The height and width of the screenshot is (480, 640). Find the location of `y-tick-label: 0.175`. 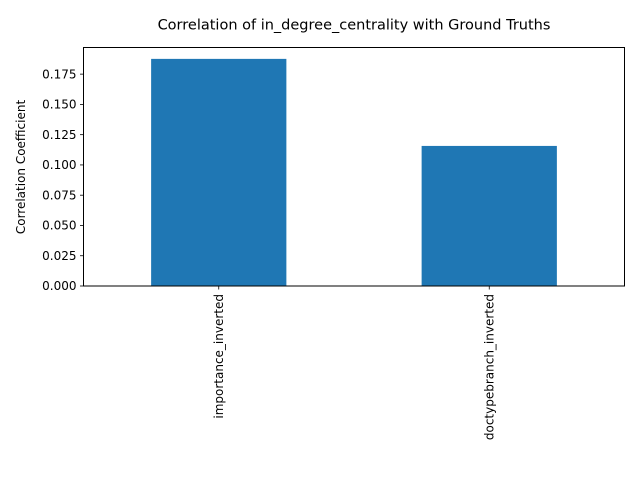

y-tick-label: 0.175 is located at coordinates (59, 74).